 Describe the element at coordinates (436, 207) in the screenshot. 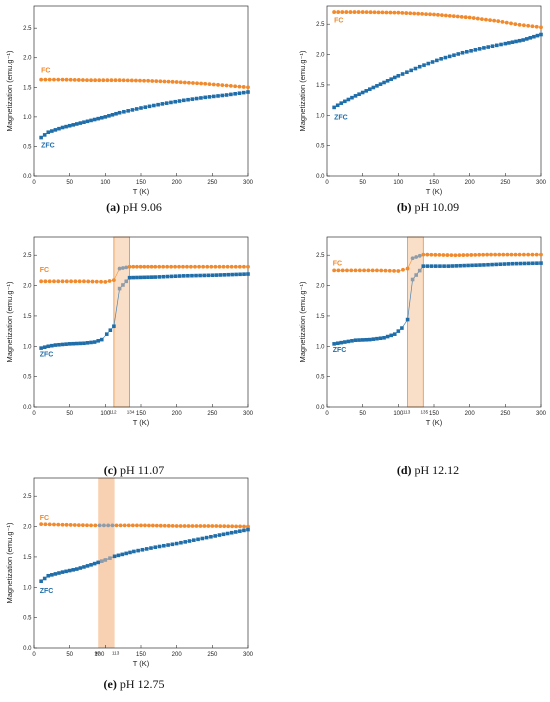

I see `panel-caption-text: pH 10.09` at that location.